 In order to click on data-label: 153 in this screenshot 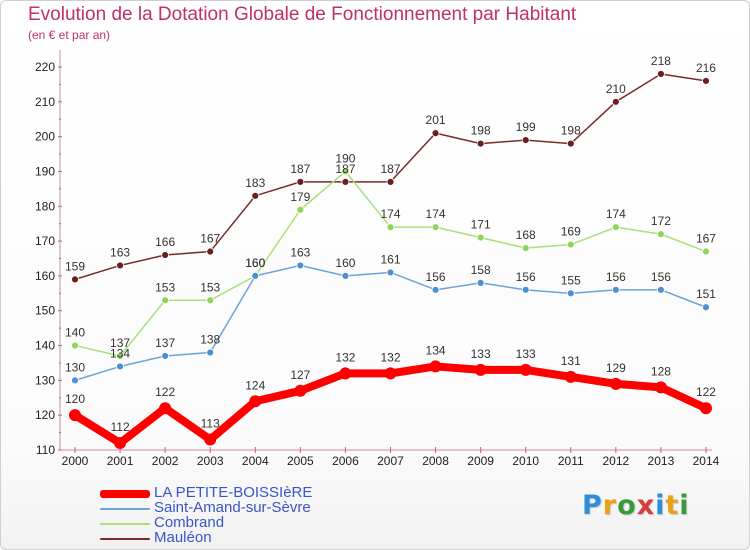, I will do `click(165, 287)`.